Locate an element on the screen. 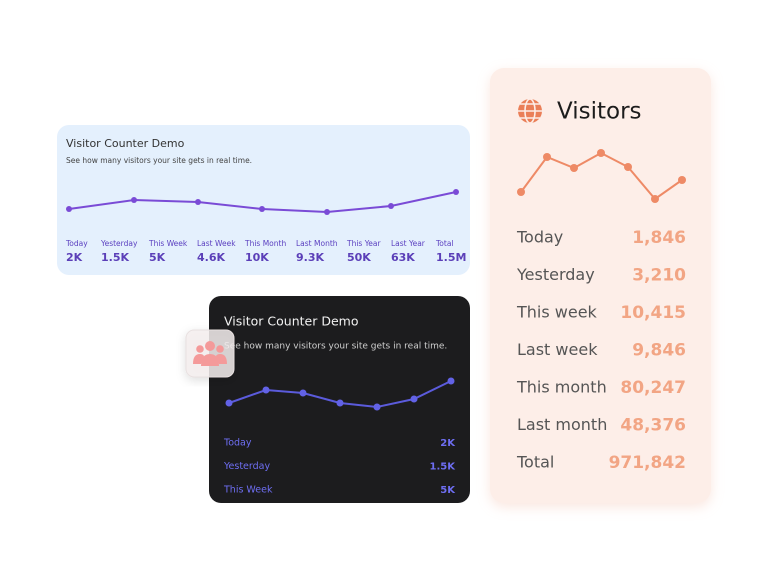 The height and width of the screenshot is (572, 768). people-icon is located at coordinates (210, 353).